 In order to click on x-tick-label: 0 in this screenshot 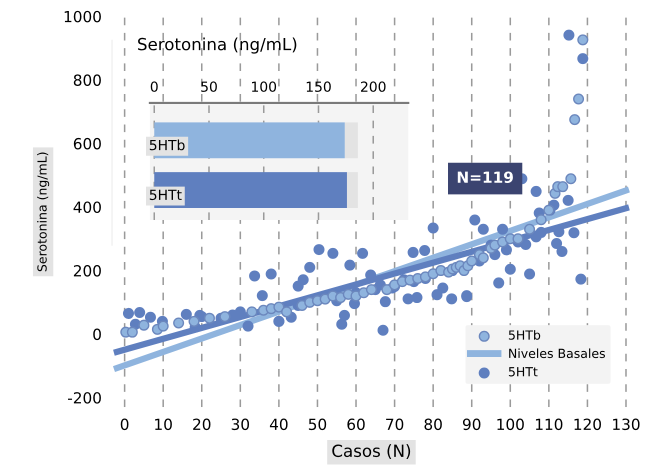, I will do `click(124, 424)`.